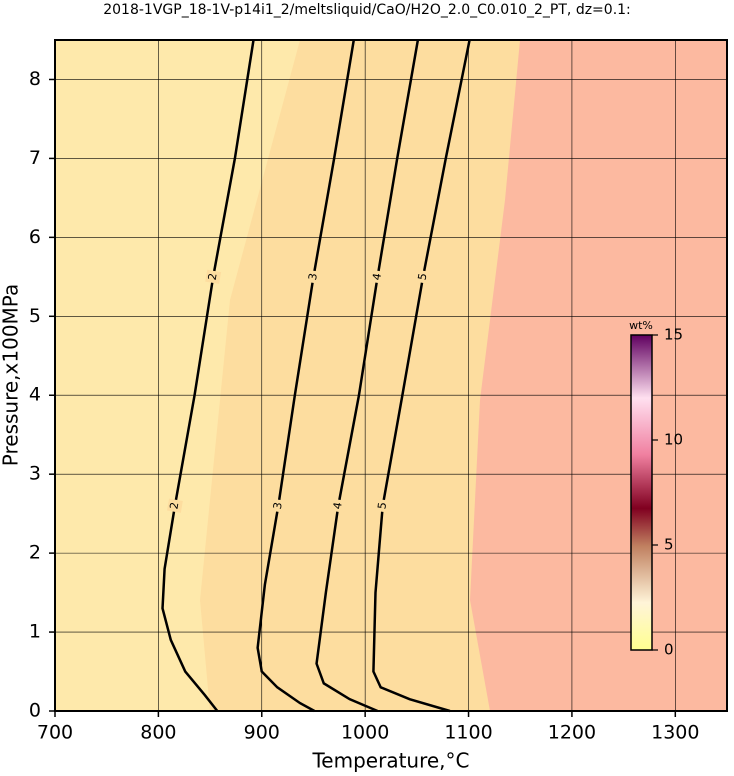 The width and height of the screenshot is (734, 776). I want to click on colorbar-tick-label: 15, so click(673, 335).